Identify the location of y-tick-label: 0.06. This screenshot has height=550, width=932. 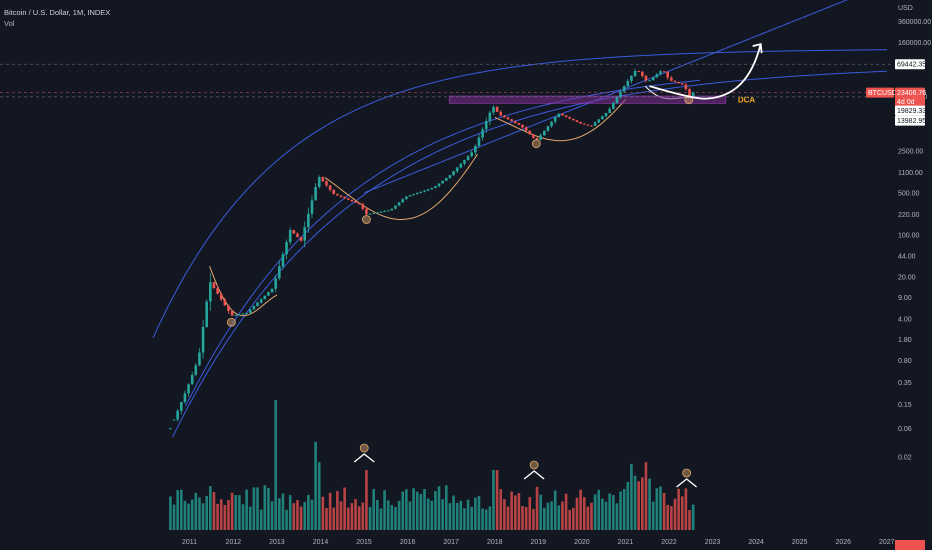
(905, 429).